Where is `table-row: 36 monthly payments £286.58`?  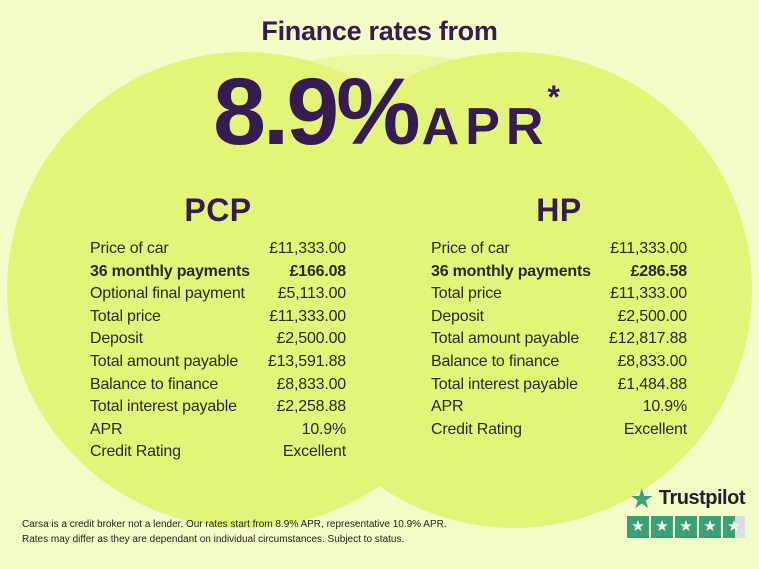 table-row: 36 monthly payments £286.58 is located at coordinates (559, 272).